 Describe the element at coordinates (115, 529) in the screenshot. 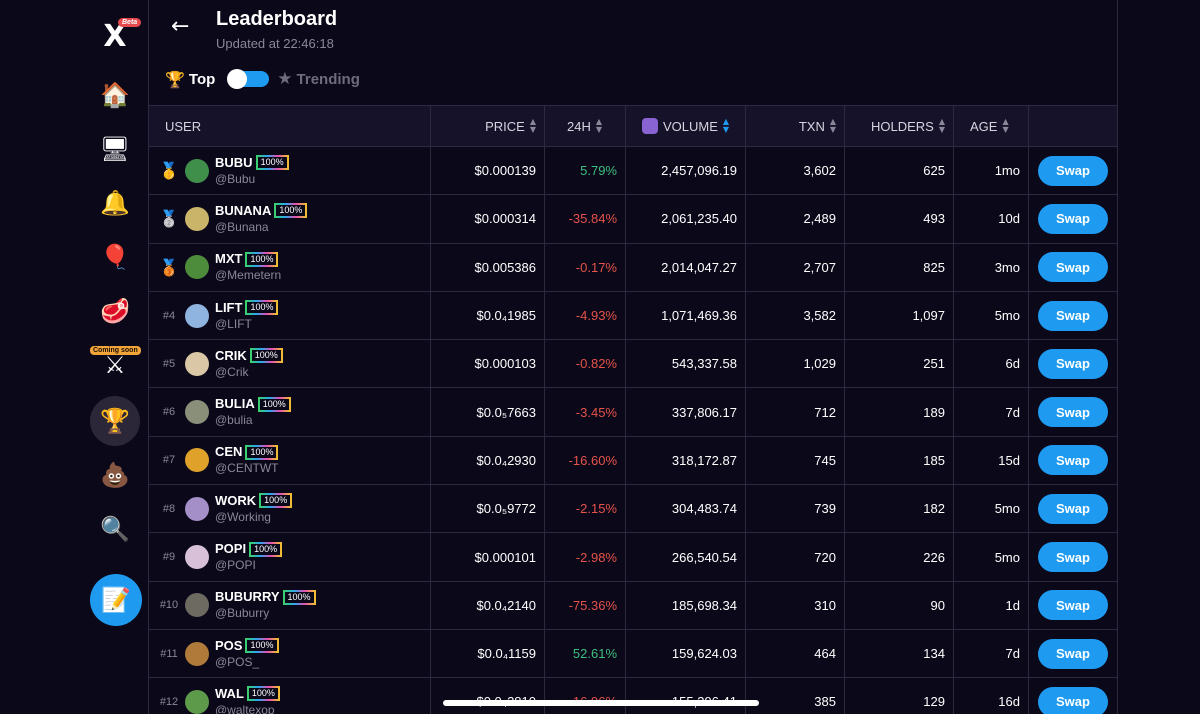

I see `sidebar-item-search: 🔍` at that location.